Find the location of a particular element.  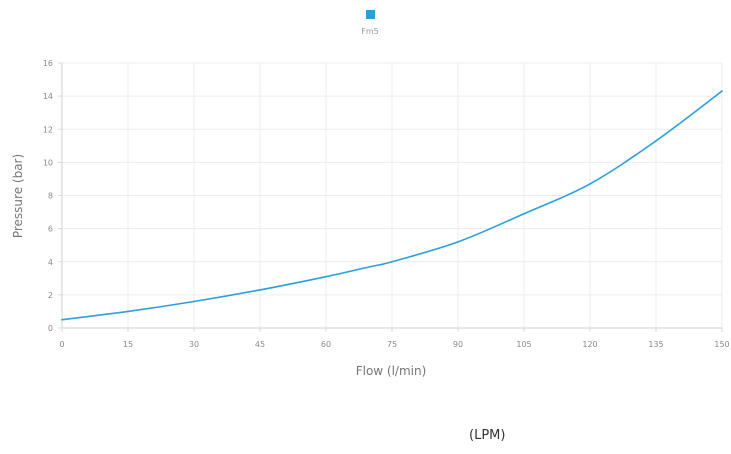

x-tick-label-105: 105 is located at coordinates (523, 344).